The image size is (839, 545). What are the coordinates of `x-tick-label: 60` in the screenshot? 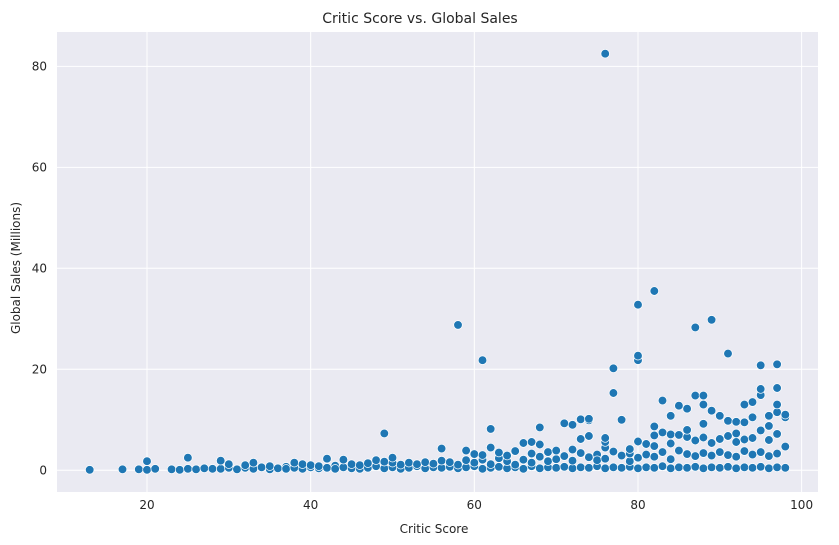 It's located at (474, 505).